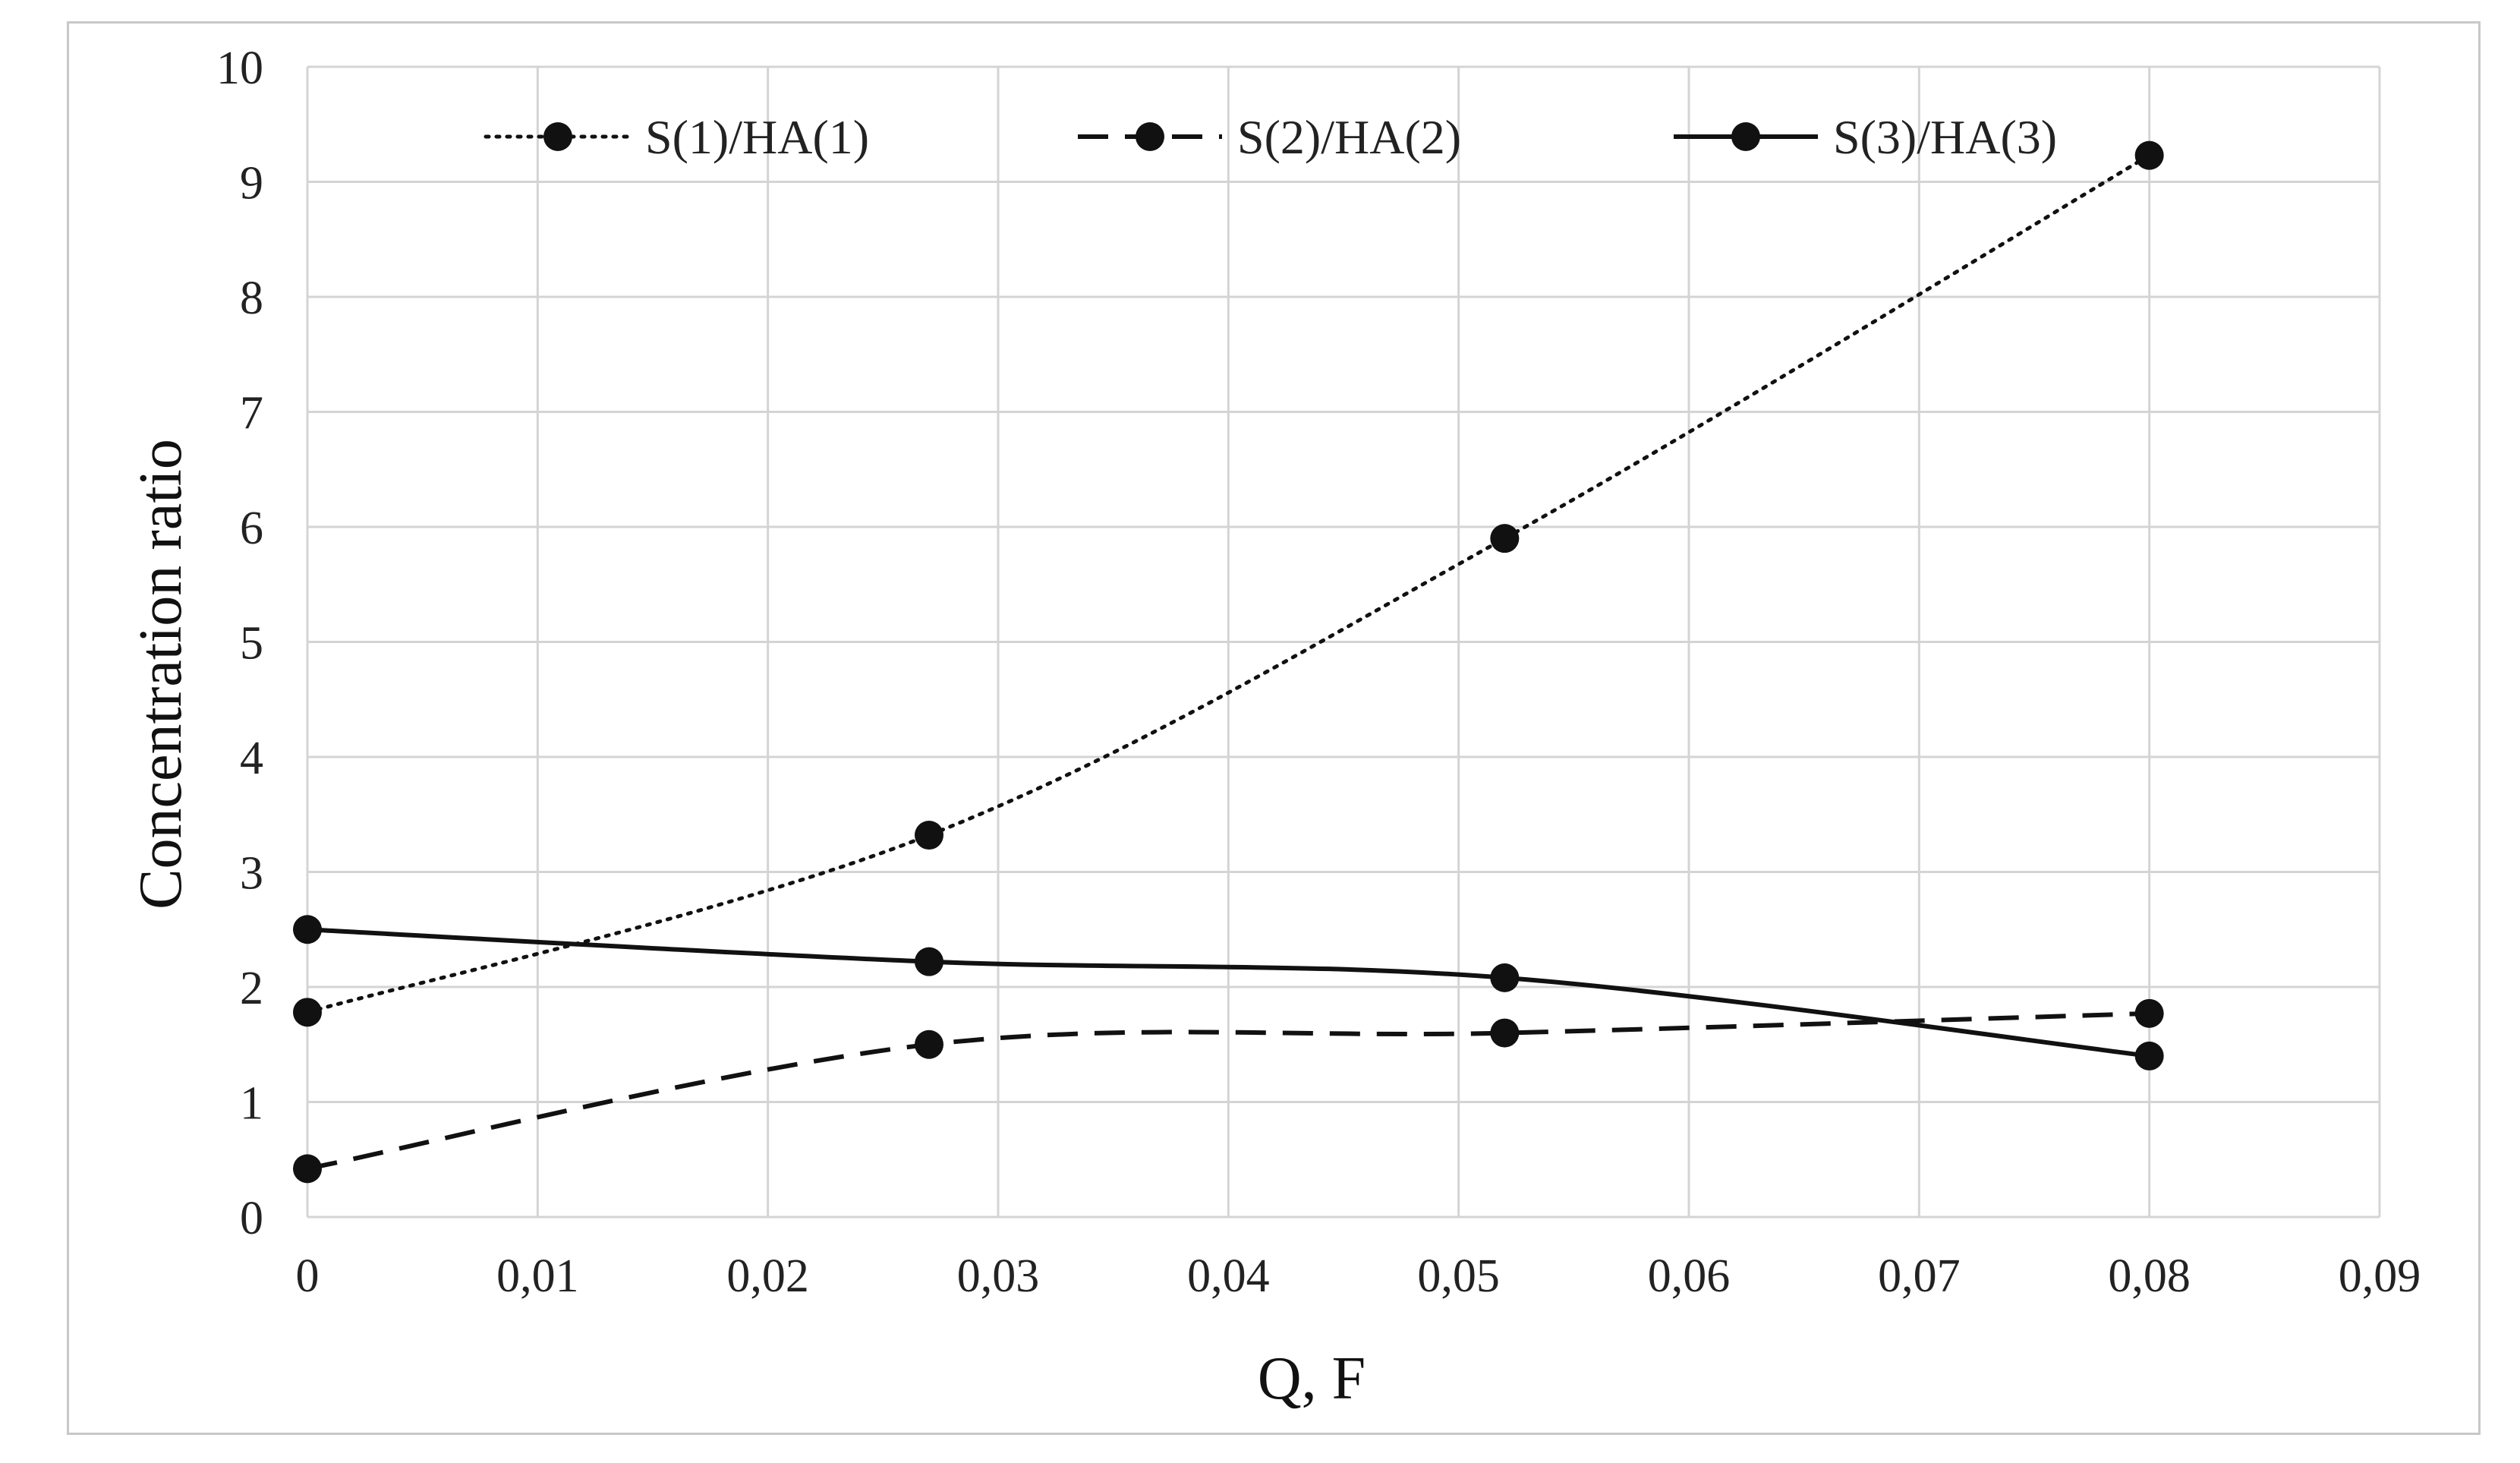 The image size is (2520, 1463). Describe the element at coordinates (251, 758) in the screenshot. I see `y-tick-label: 4` at that location.